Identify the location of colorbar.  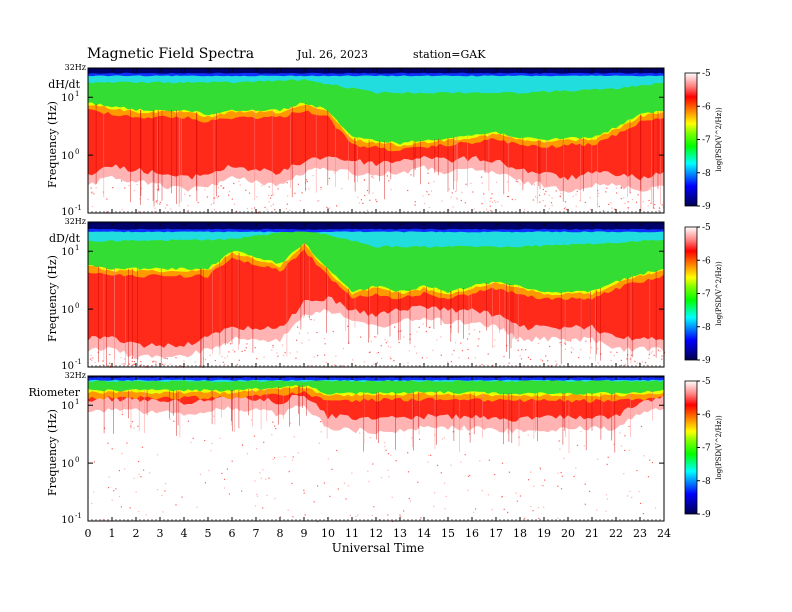
(691, 139).